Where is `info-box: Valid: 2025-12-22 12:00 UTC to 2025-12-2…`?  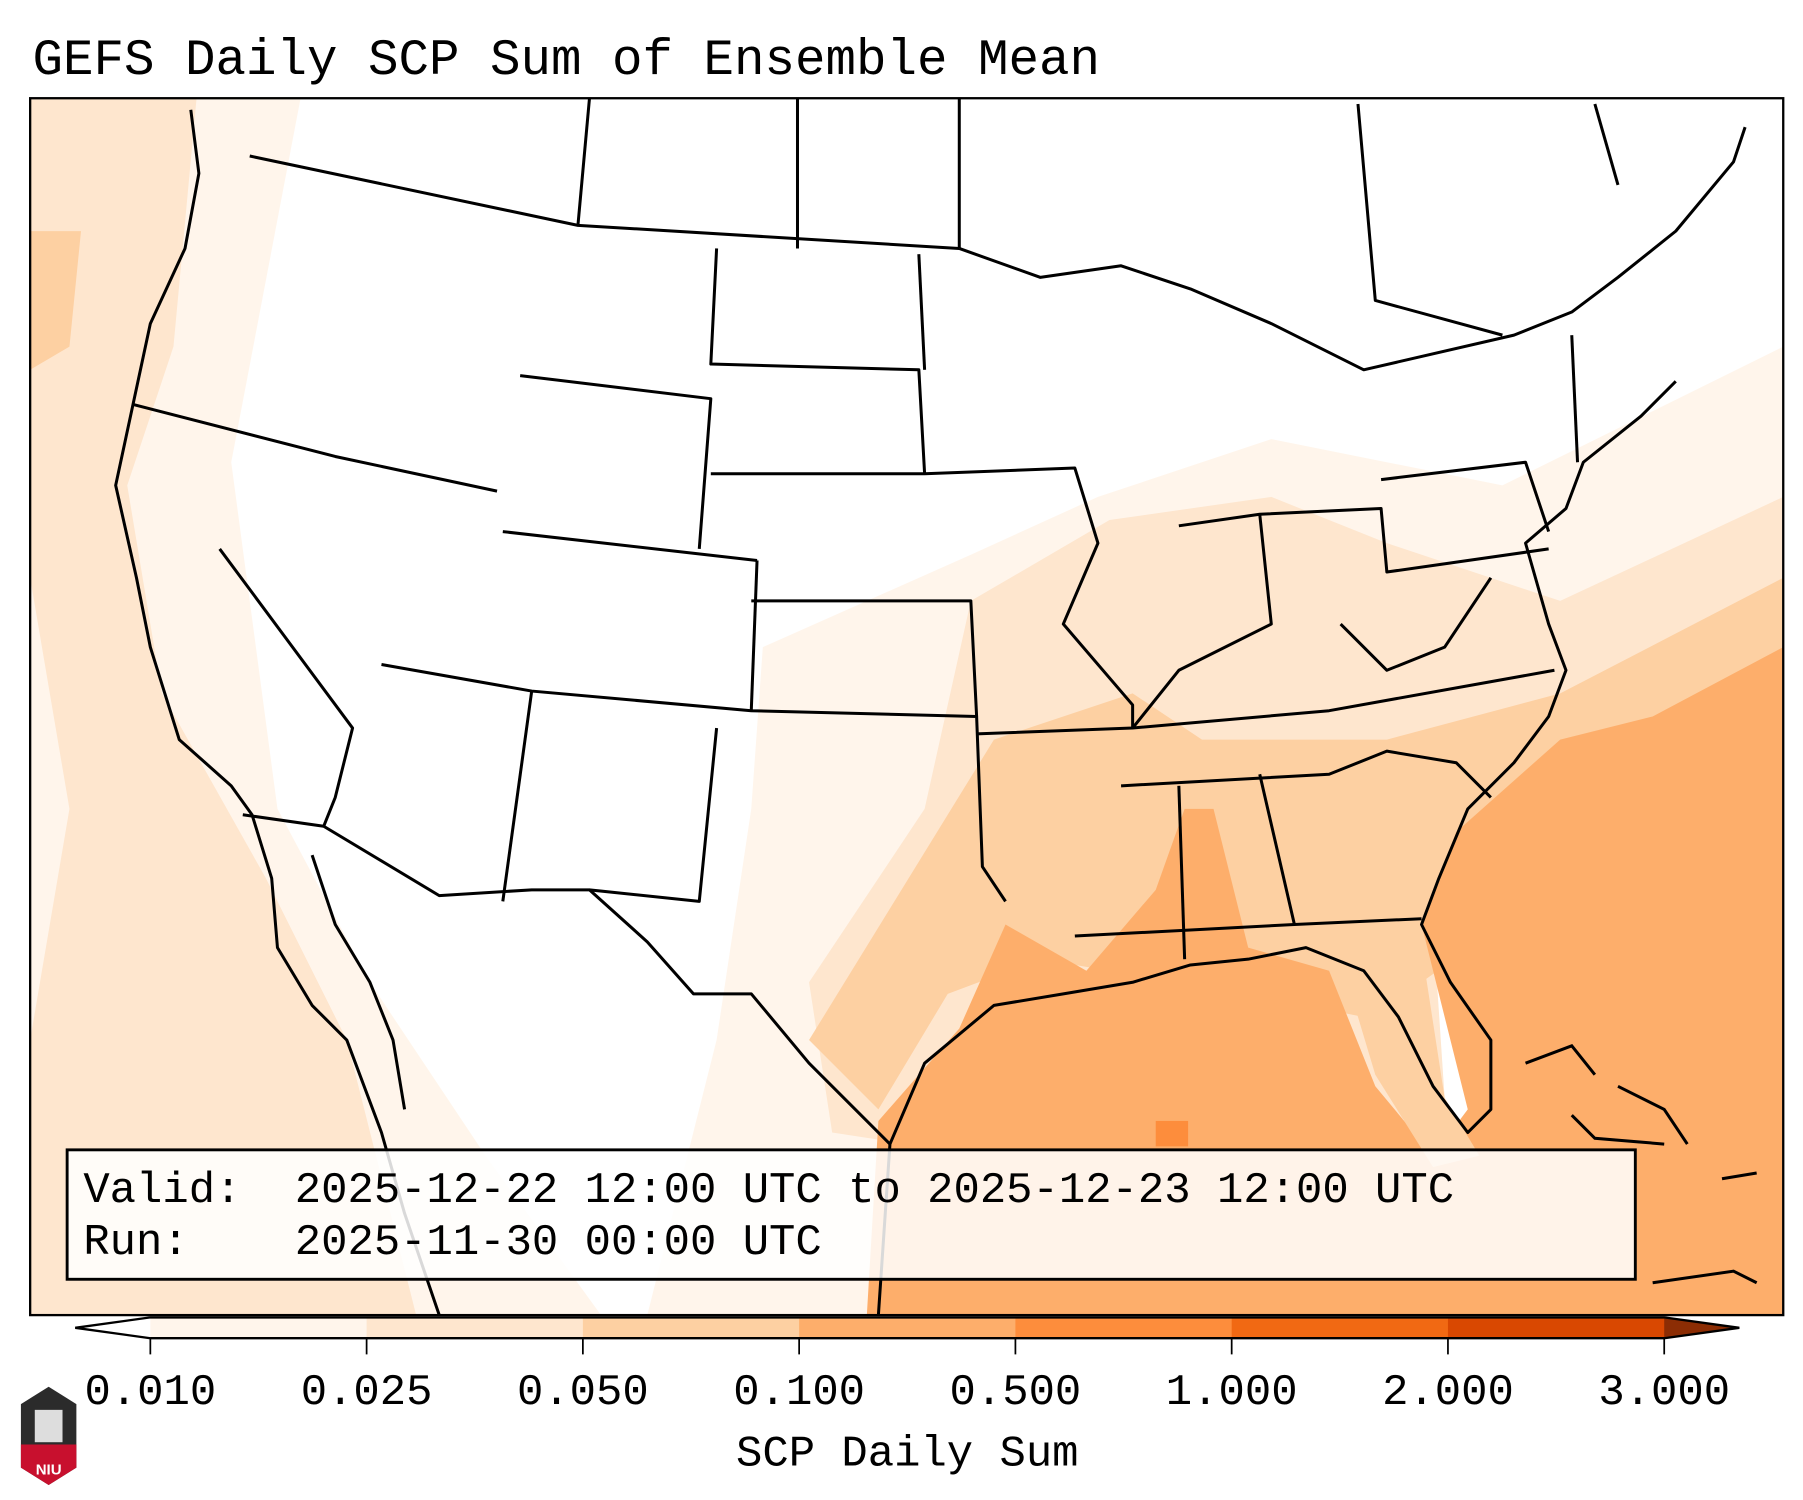
info-box: Valid: 2025-12-22 12:00 UTC to 2025-12-2… is located at coordinates (851, 1214).